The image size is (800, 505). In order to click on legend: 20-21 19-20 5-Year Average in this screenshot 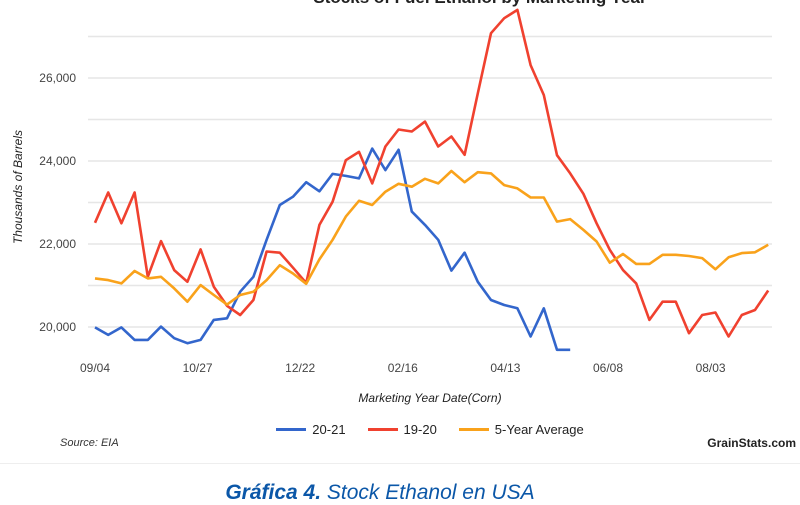, I will do `click(400, 429)`.